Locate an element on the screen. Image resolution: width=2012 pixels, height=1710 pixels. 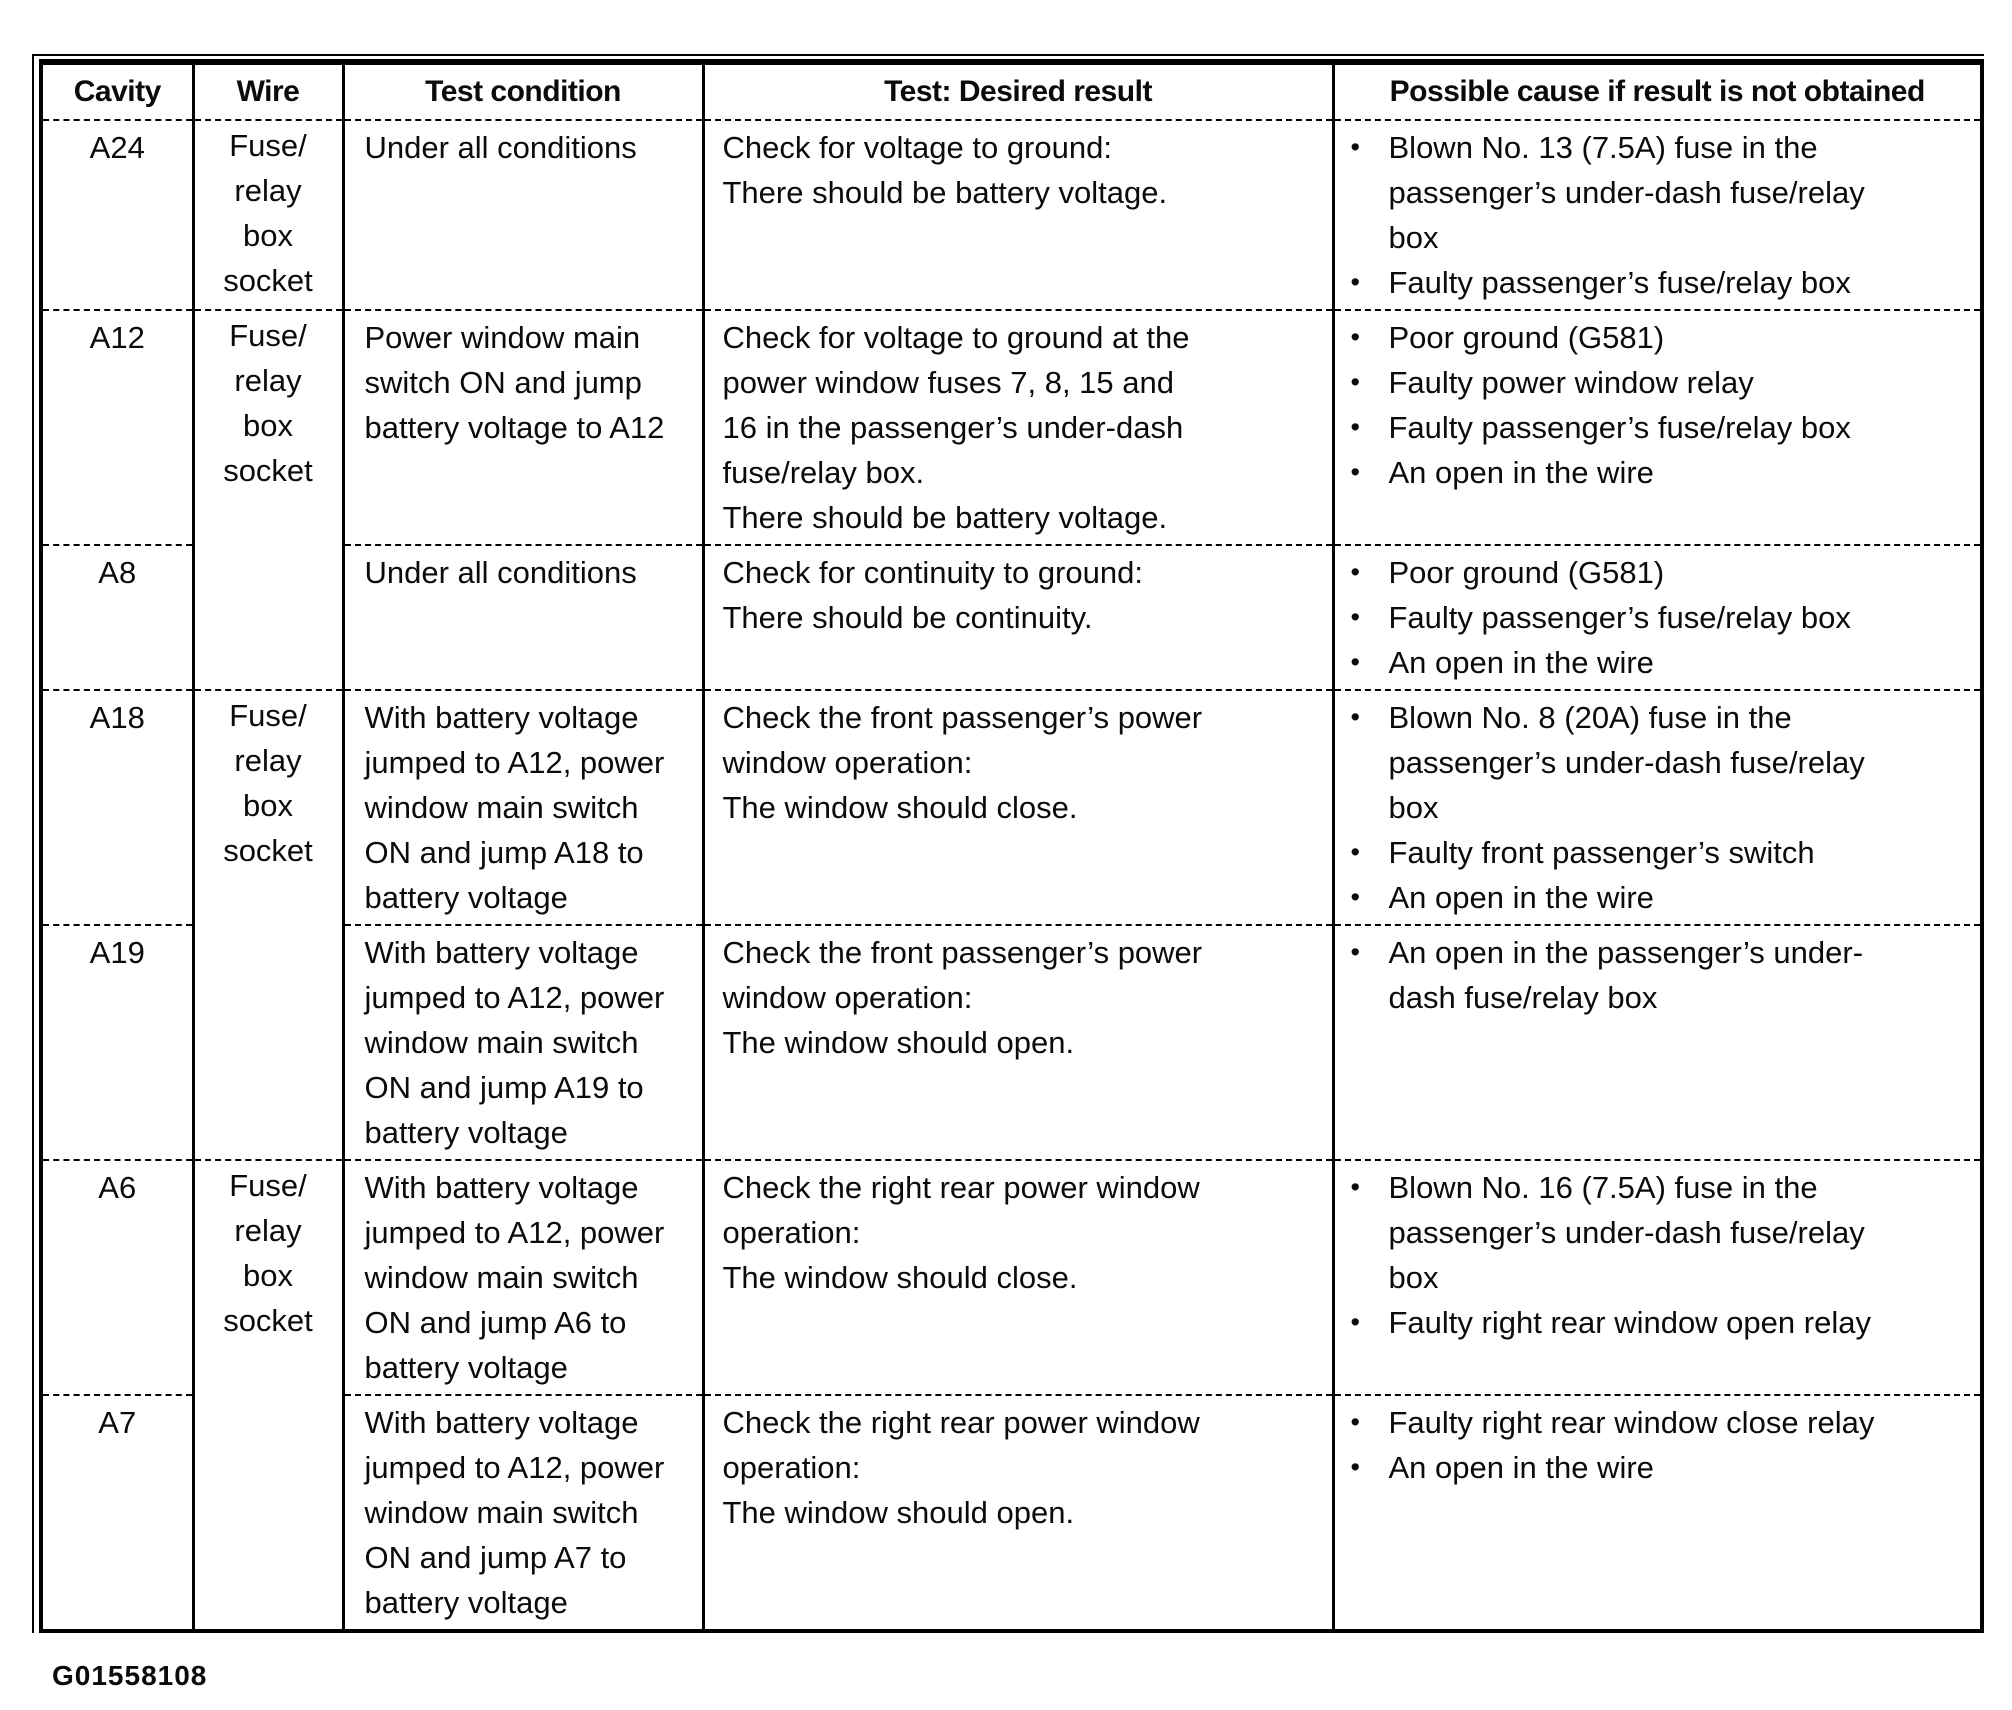
cavity-cell: A7 is located at coordinates (116, 1512).